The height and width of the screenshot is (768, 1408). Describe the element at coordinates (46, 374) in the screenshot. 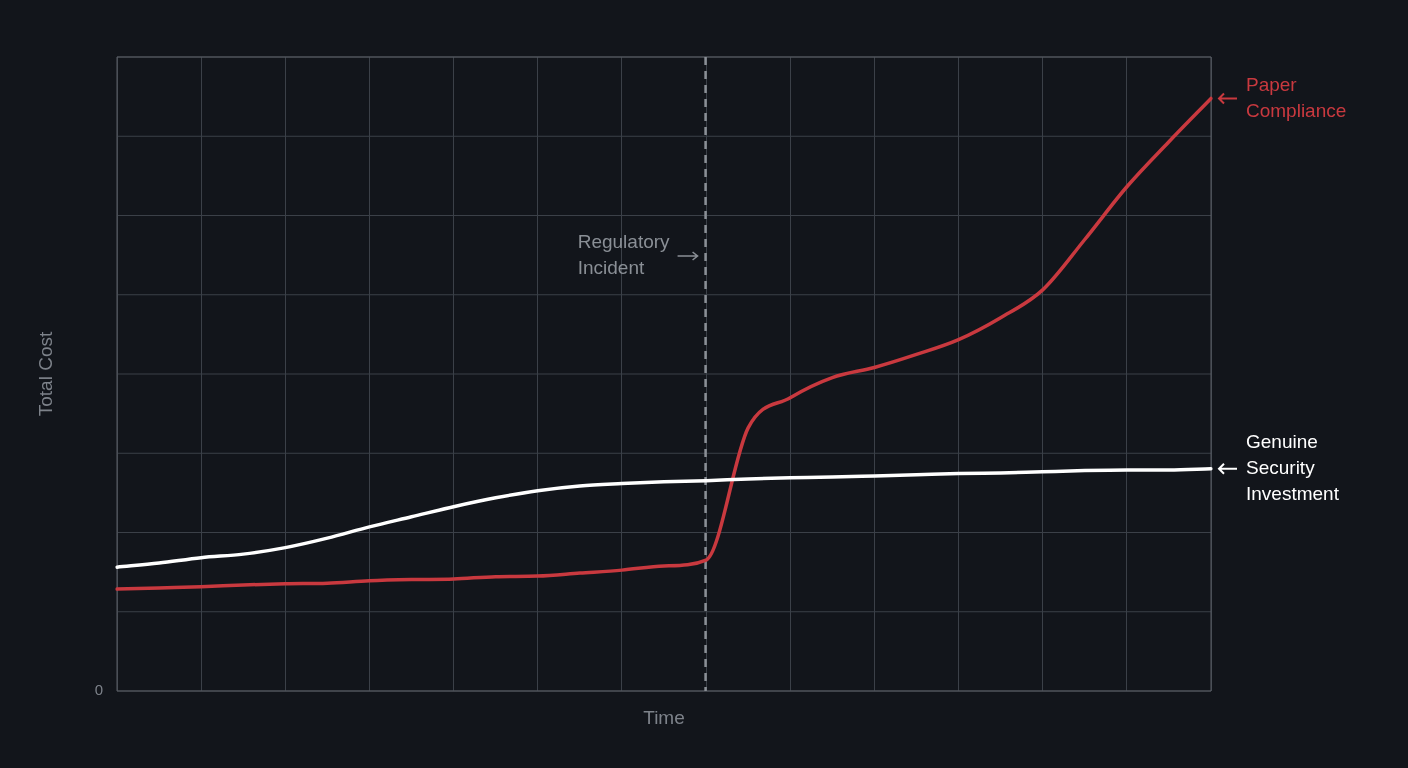

I see `y-axis-title: Total Cost` at that location.